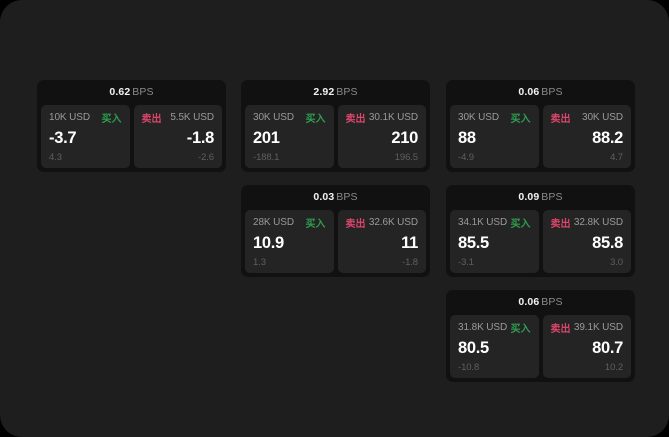 The width and height of the screenshot is (669, 437). I want to click on buy-delta-row: -188.1, so click(289, 157).